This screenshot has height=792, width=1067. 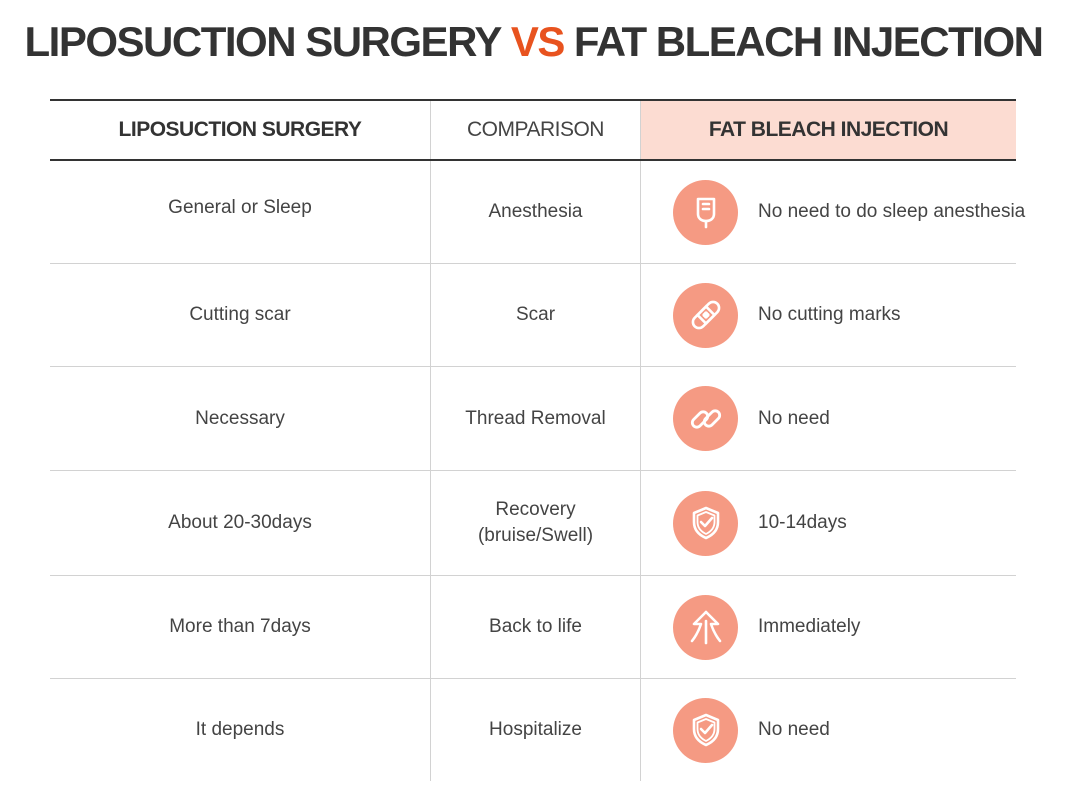 What do you see at coordinates (240, 522) in the screenshot?
I see `lipo-cell: About 20-30days` at bounding box center [240, 522].